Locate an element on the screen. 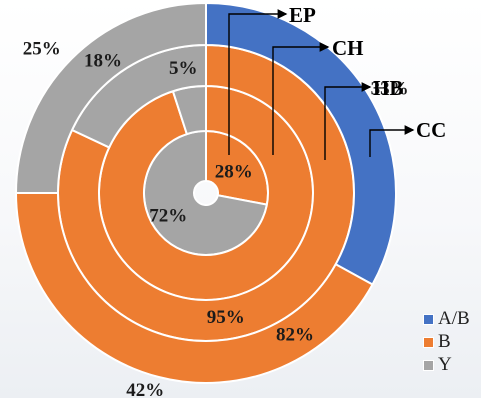  slice-label-ep-y: 72% is located at coordinates (168, 215).